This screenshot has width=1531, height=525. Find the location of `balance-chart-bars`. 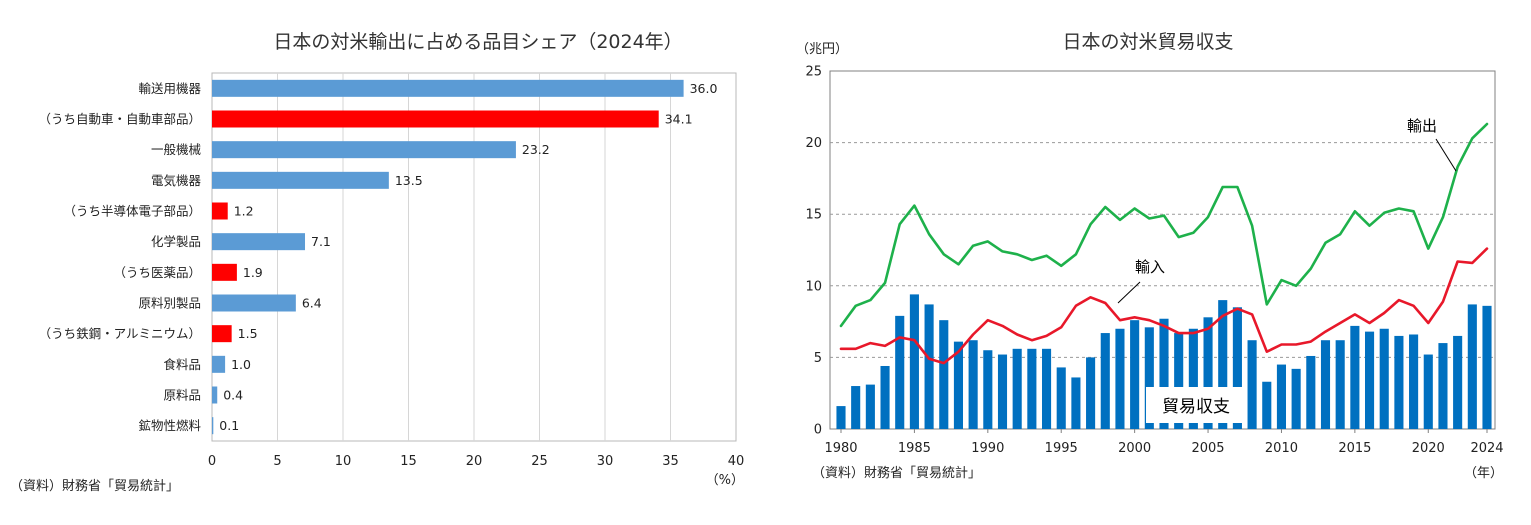

balance-chart-bars is located at coordinates (1164, 361).